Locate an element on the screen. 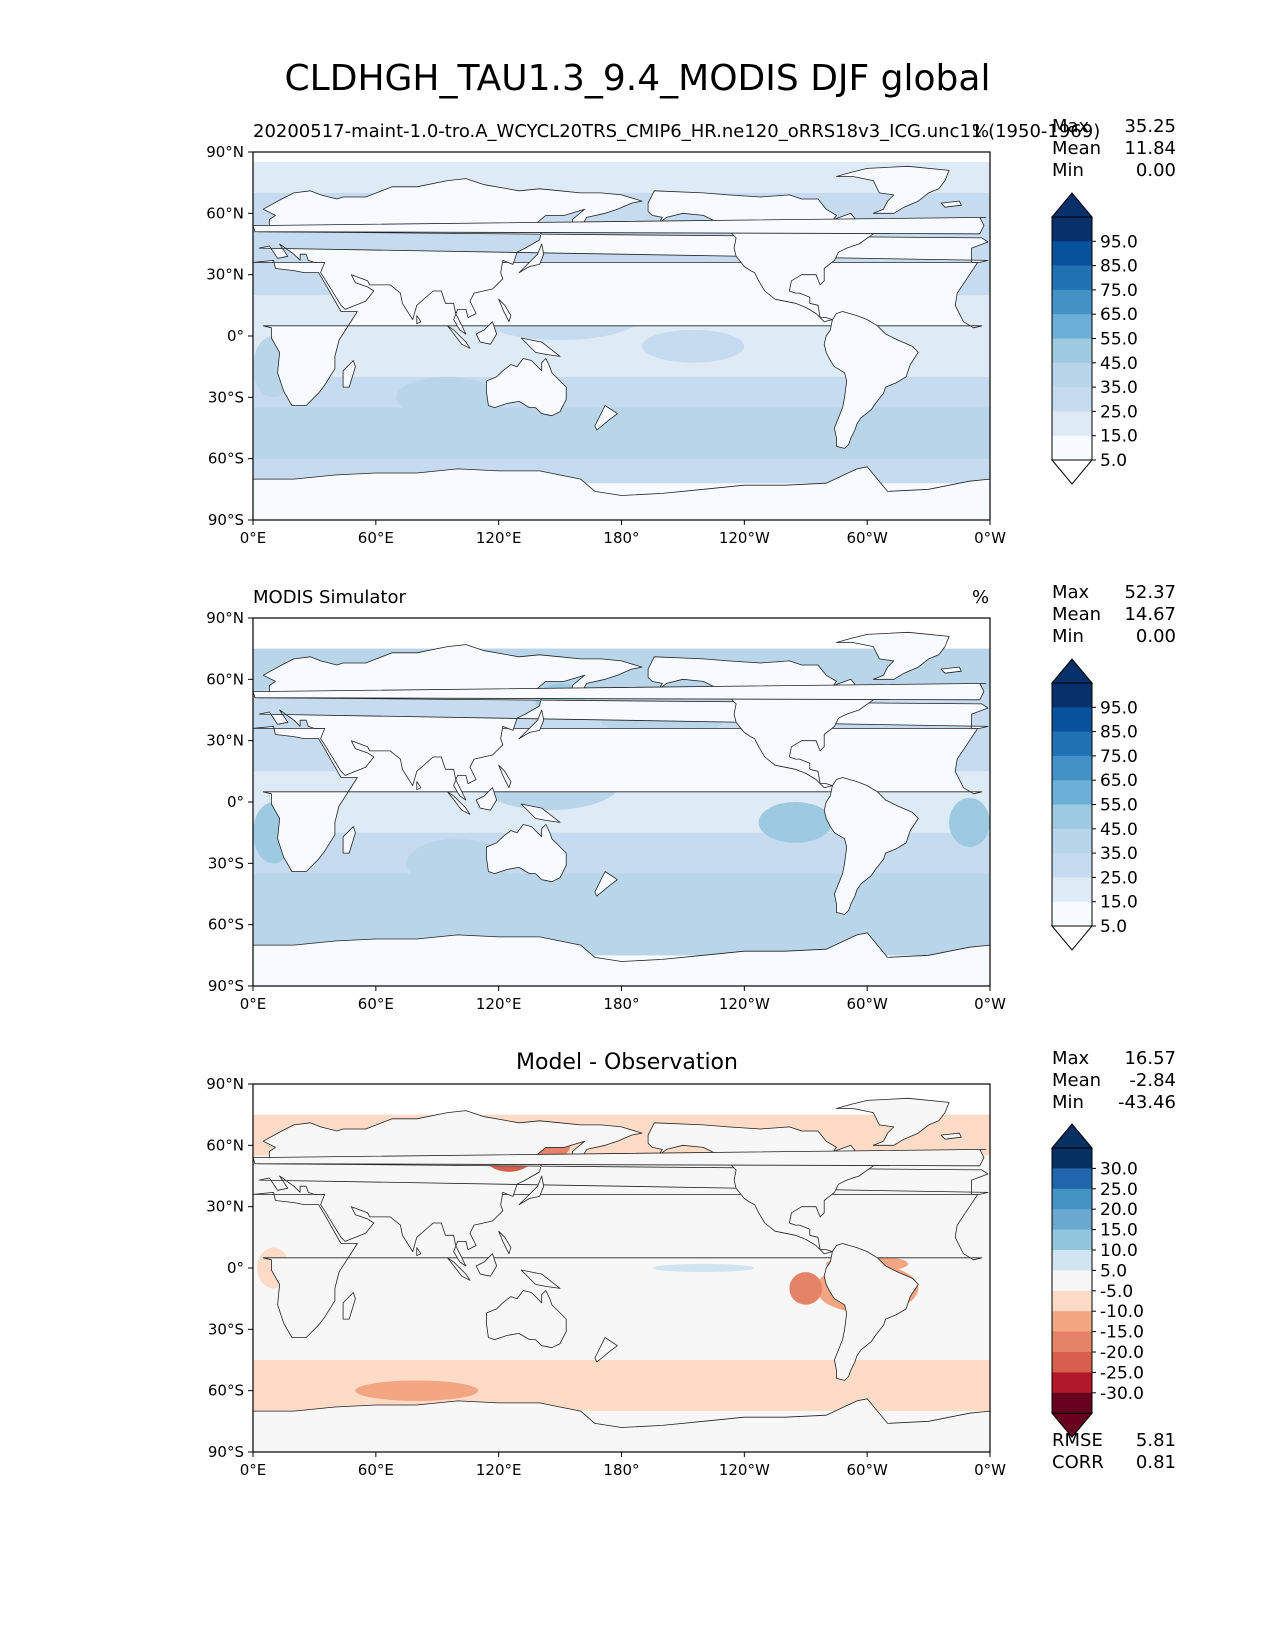  coastline-srilanka is located at coordinates (419, 1252).